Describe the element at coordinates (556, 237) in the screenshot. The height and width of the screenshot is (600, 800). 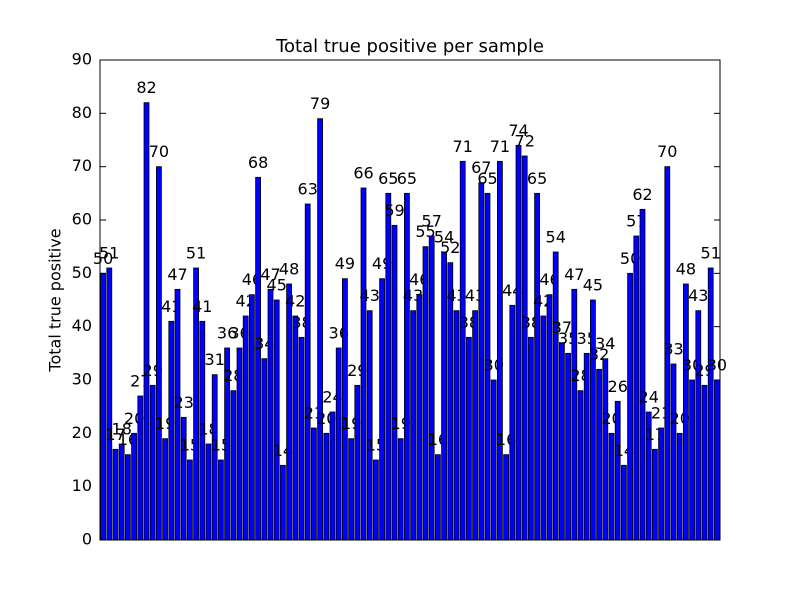
I see `value-label: 54` at that location.